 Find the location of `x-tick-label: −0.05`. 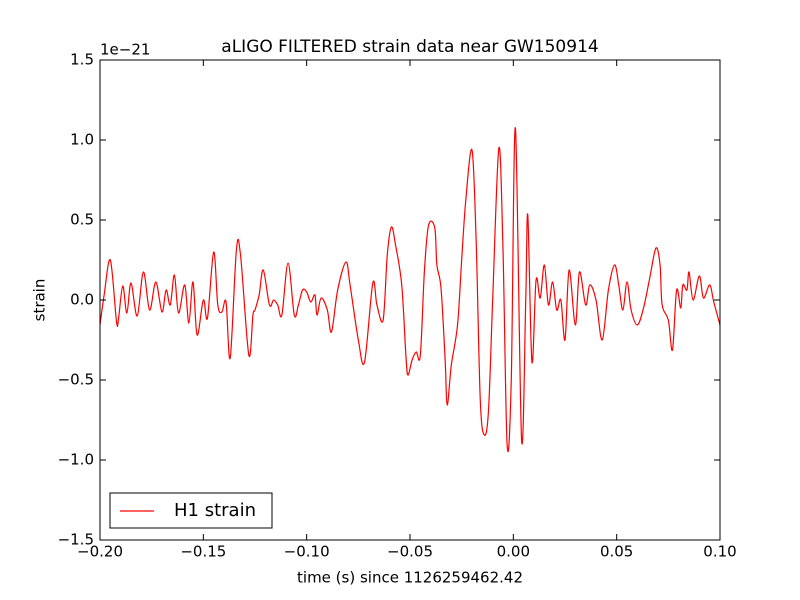

x-tick-label: −0.05 is located at coordinates (410, 552).